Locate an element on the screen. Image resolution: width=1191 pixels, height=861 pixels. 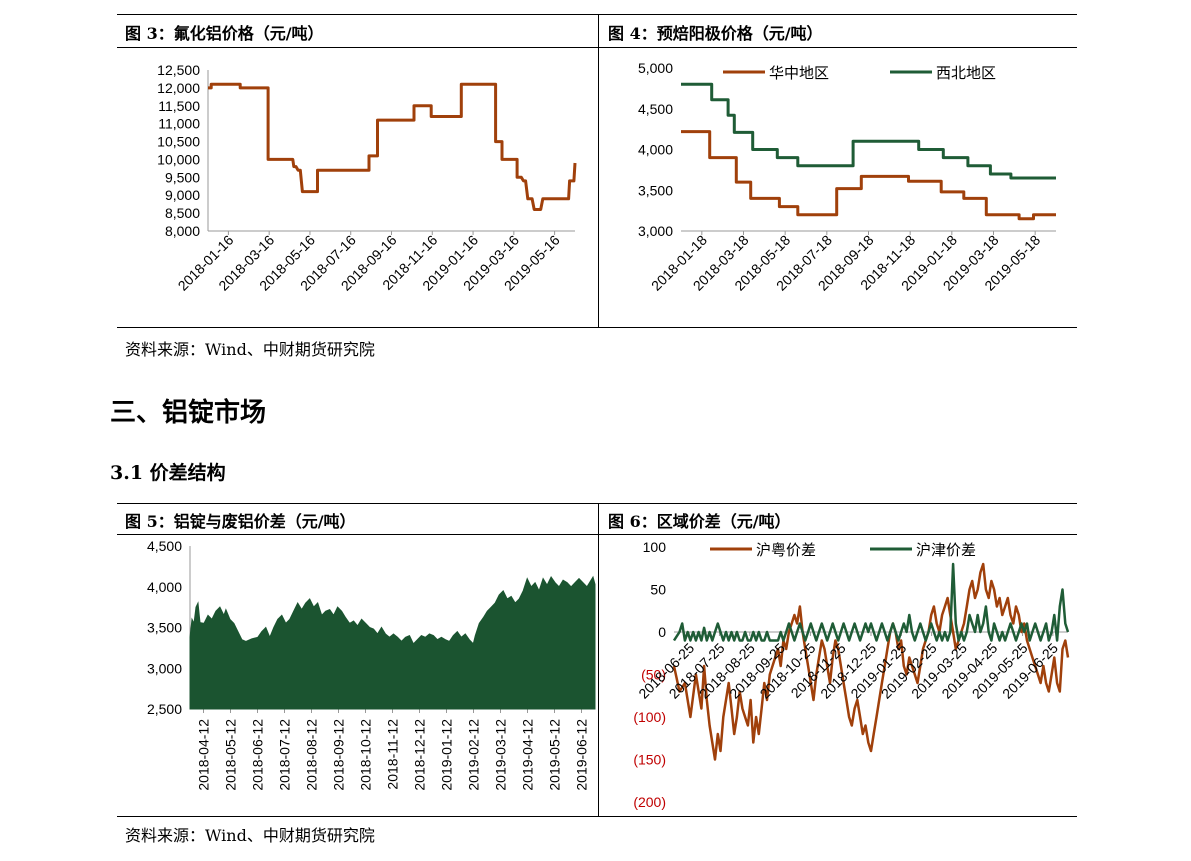
top-rule-bottom is located at coordinates (597, 503).